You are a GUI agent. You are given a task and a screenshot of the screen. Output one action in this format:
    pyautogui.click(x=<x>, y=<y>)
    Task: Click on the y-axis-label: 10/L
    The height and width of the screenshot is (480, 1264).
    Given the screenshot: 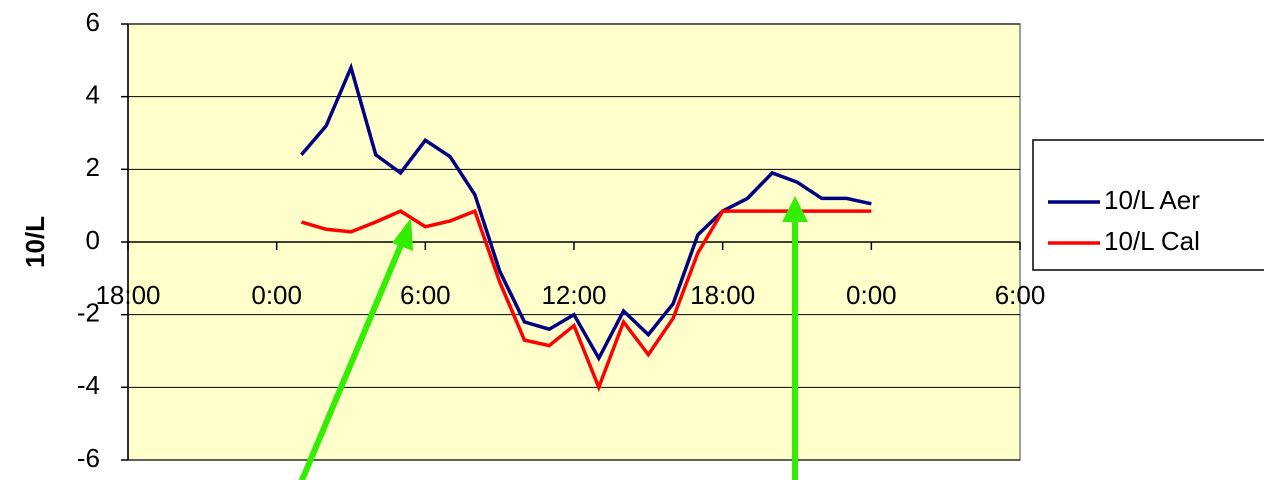 What is the action you would take?
    pyautogui.click(x=35, y=242)
    